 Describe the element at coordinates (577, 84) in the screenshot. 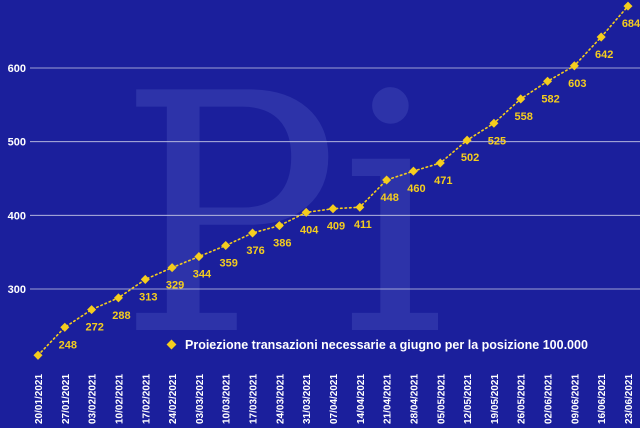

I see `data-label: 603` at that location.